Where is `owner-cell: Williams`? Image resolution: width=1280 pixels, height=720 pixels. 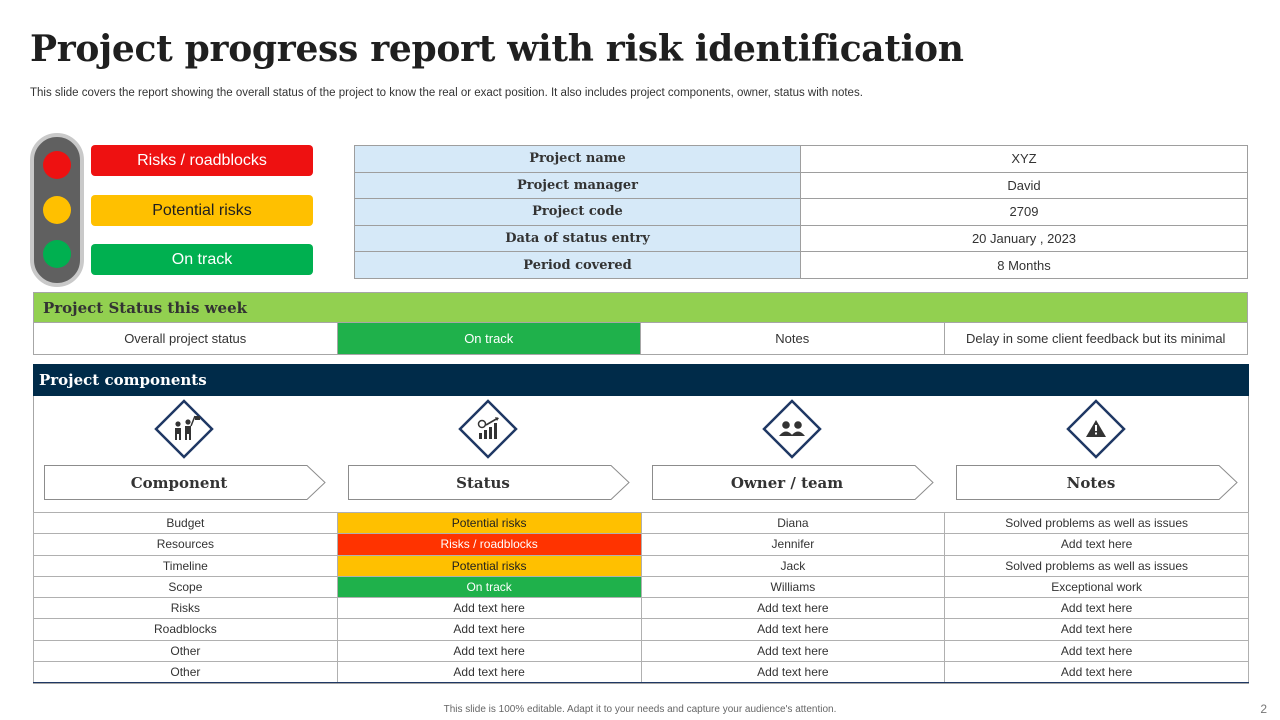
owner-cell: Williams is located at coordinates (793, 587).